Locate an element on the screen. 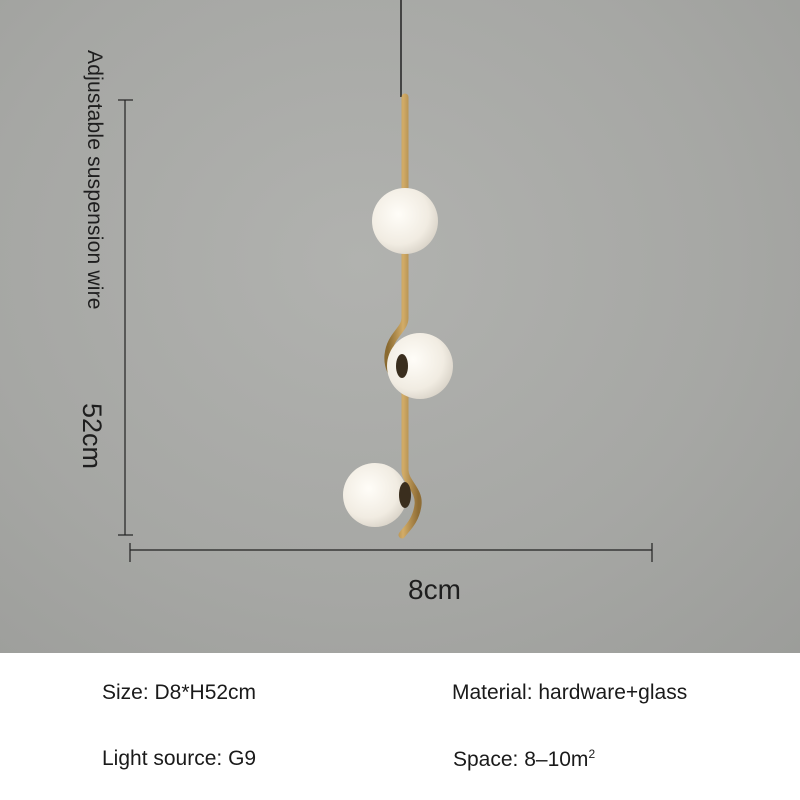 Image resolution: width=800 pixels, height=800 pixels. width-label: 8cm is located at coordinates (434, 589).